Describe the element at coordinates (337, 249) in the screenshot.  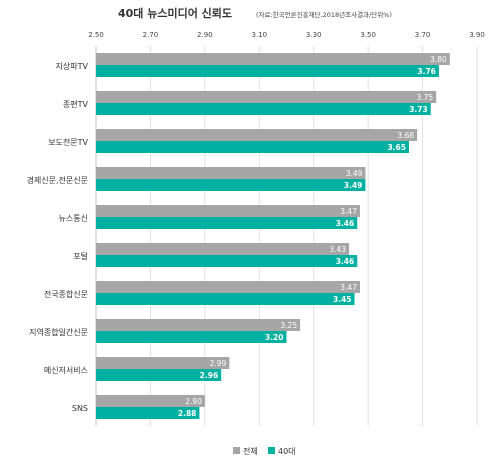
I see `bar-value-label: 3.43` at that location.